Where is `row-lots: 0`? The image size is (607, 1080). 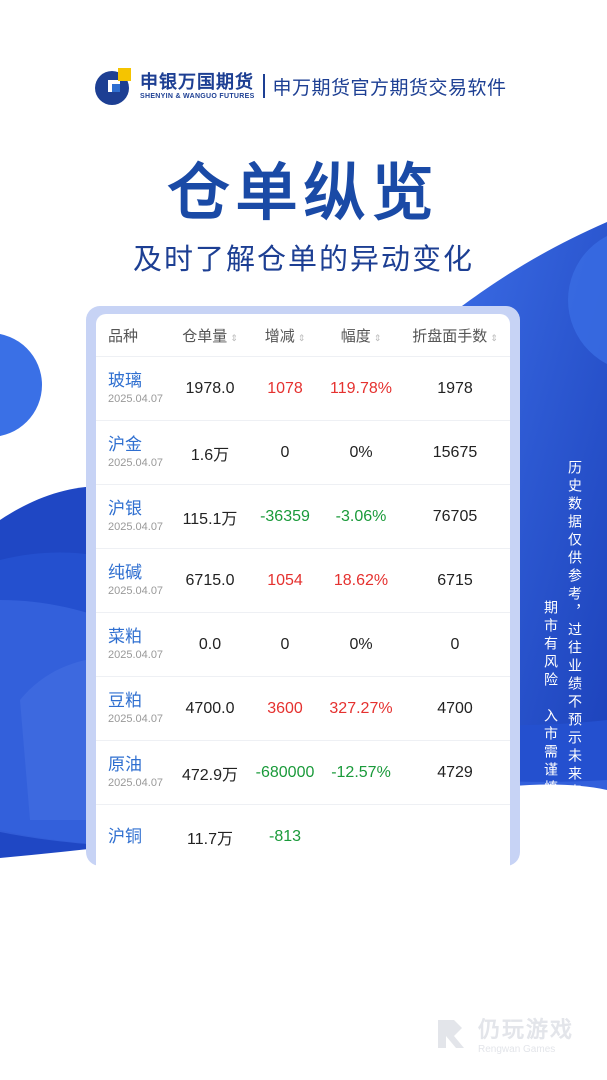 row-lots: 0 is located at coordinates (455, 644).